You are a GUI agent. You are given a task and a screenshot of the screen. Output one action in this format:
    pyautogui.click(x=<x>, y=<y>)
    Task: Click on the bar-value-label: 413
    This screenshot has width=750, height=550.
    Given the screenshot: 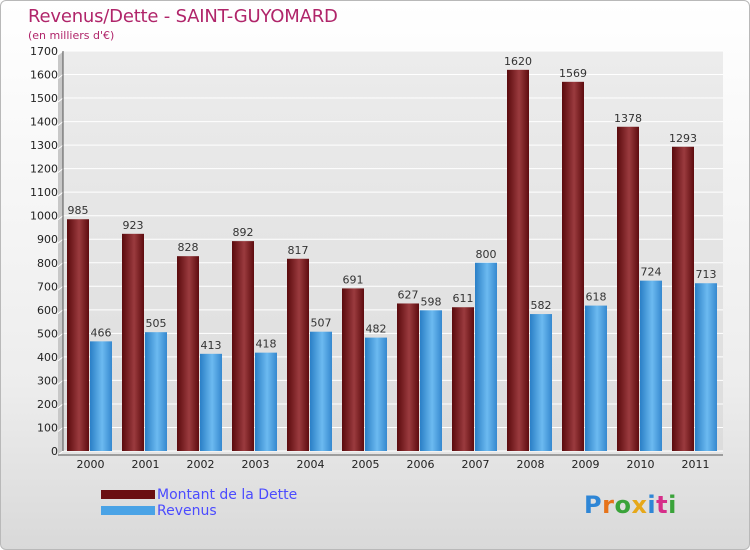 What is the action you would take?
    pyautogui.click(x=211, y=345)
    